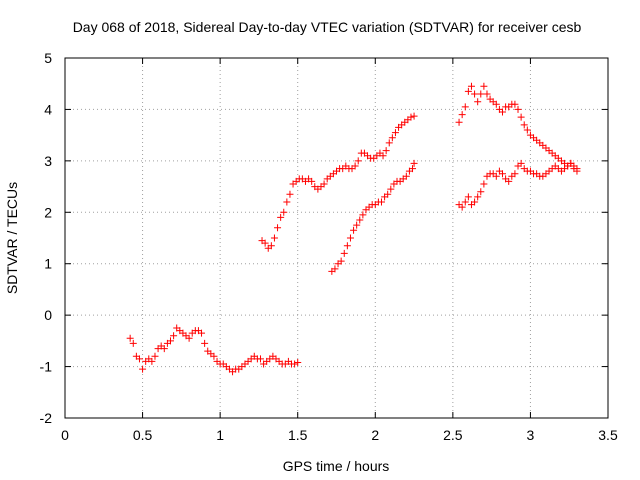 Image resolution: width=640 pixels, height=480 pixels. Describe the element at coordinates (143, 435) in the screenshot. I see `x-tick-label: 0.5` at that location.